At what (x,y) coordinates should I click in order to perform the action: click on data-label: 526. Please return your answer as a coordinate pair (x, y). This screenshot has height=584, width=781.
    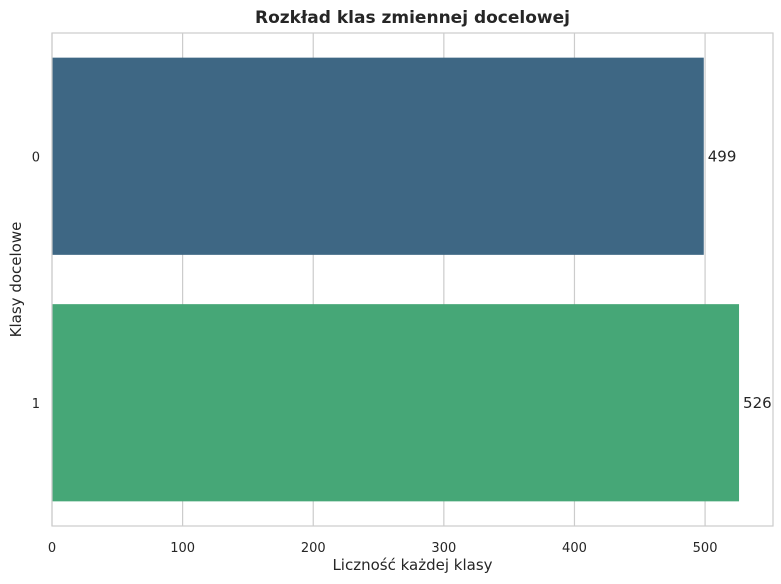
    Looking at the image, I should click on (757, 403).